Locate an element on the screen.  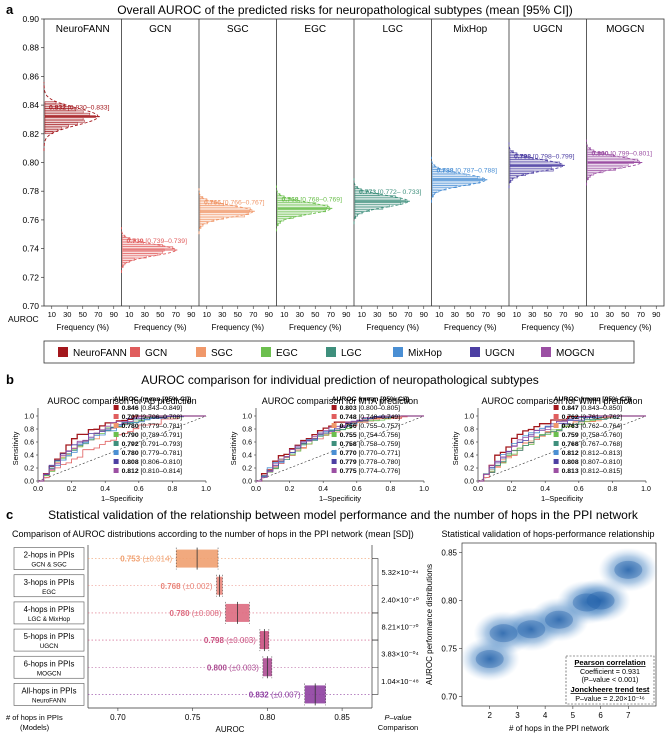
roc-y-tick-label: 0.2 is located at coordinates (29, 469).